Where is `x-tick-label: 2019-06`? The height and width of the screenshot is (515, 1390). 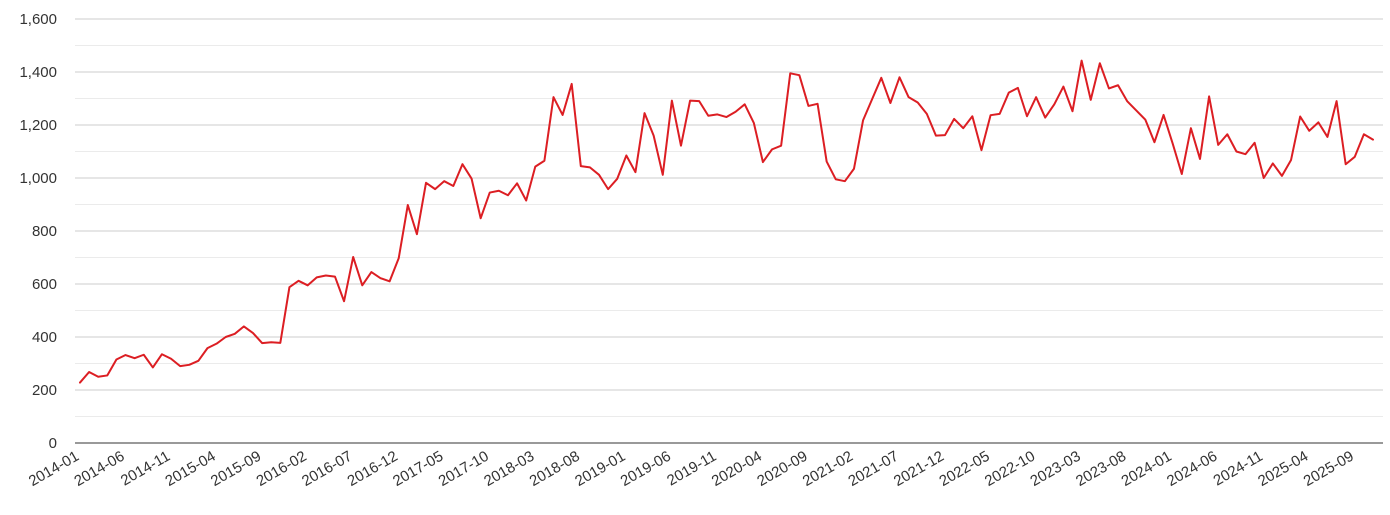 x-tick-label: 2019-06 is located at coordinates (646, 469).